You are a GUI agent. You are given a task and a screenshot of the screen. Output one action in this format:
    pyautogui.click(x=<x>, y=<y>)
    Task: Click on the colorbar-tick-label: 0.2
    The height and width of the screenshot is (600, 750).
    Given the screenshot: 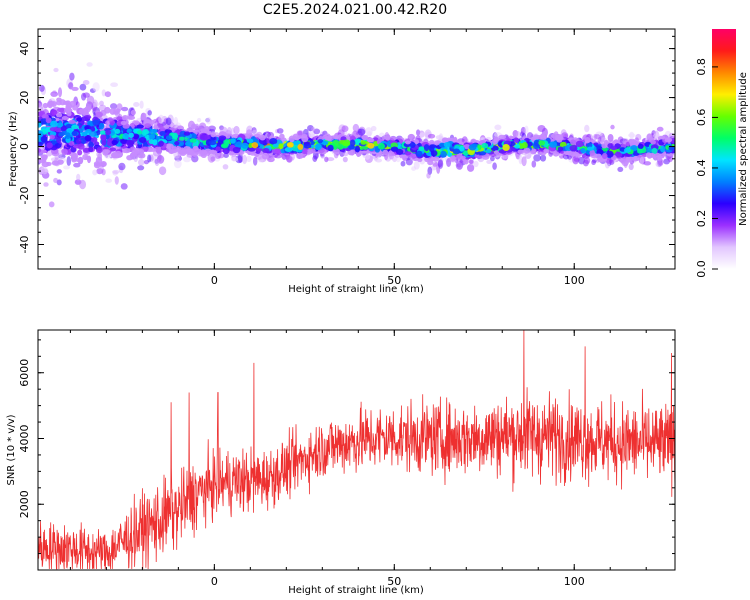 What is the action you would take?
    pyautogui.click(x=701, y=219)
    